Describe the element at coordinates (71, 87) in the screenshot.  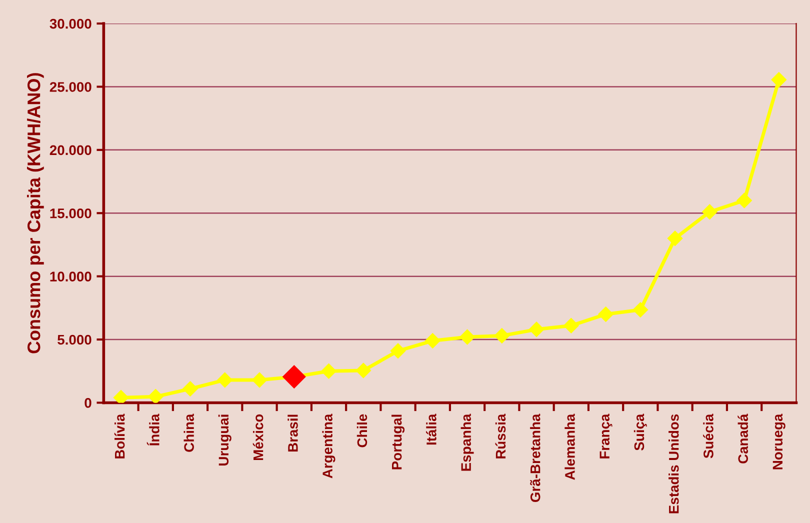
I see `y-tick-label: 25.000` at that location.